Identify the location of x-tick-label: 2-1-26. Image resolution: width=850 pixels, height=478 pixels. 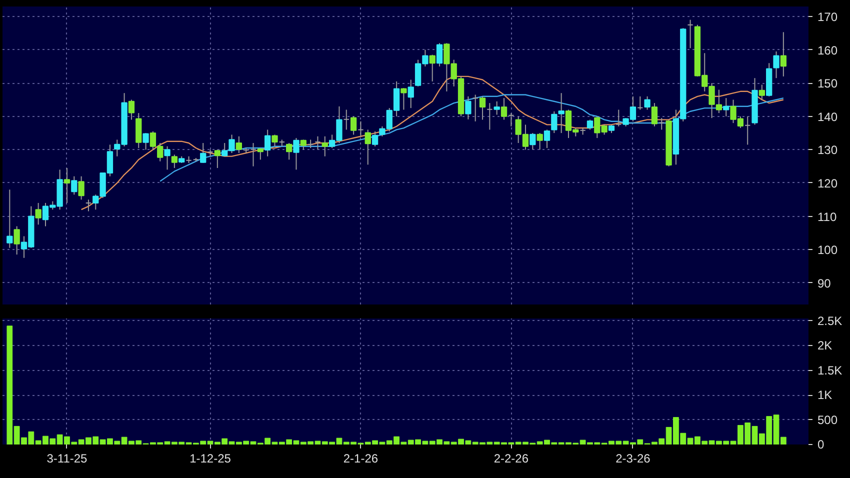
(360, 459).